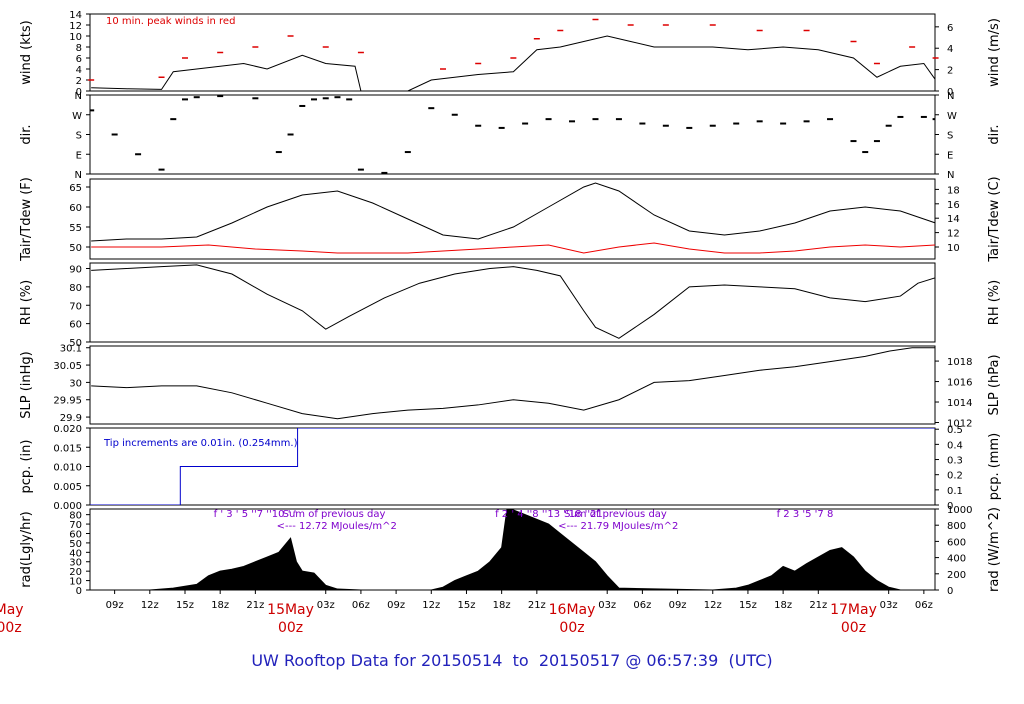  I want to click on date-label: 16May, so click(572, 610).